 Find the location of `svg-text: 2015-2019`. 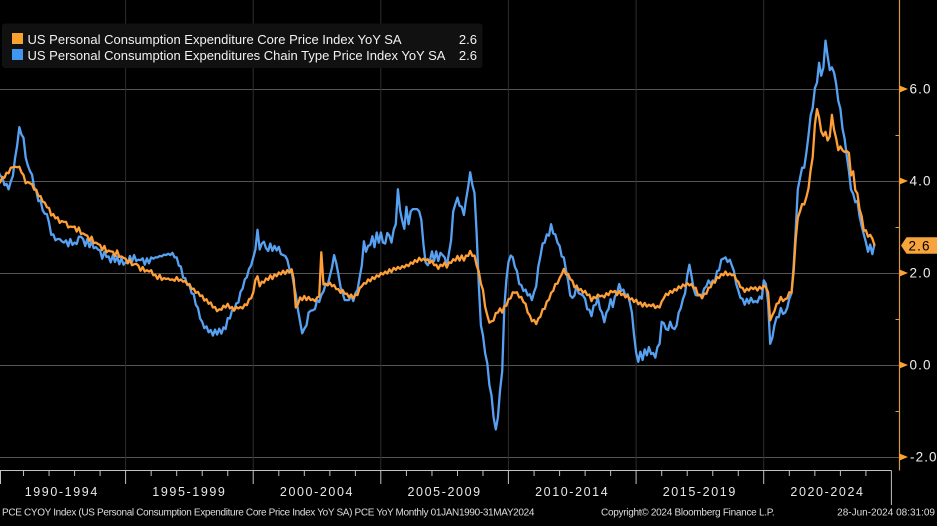

svg-text: 2015-2019 is located at coordinates (700, 492).